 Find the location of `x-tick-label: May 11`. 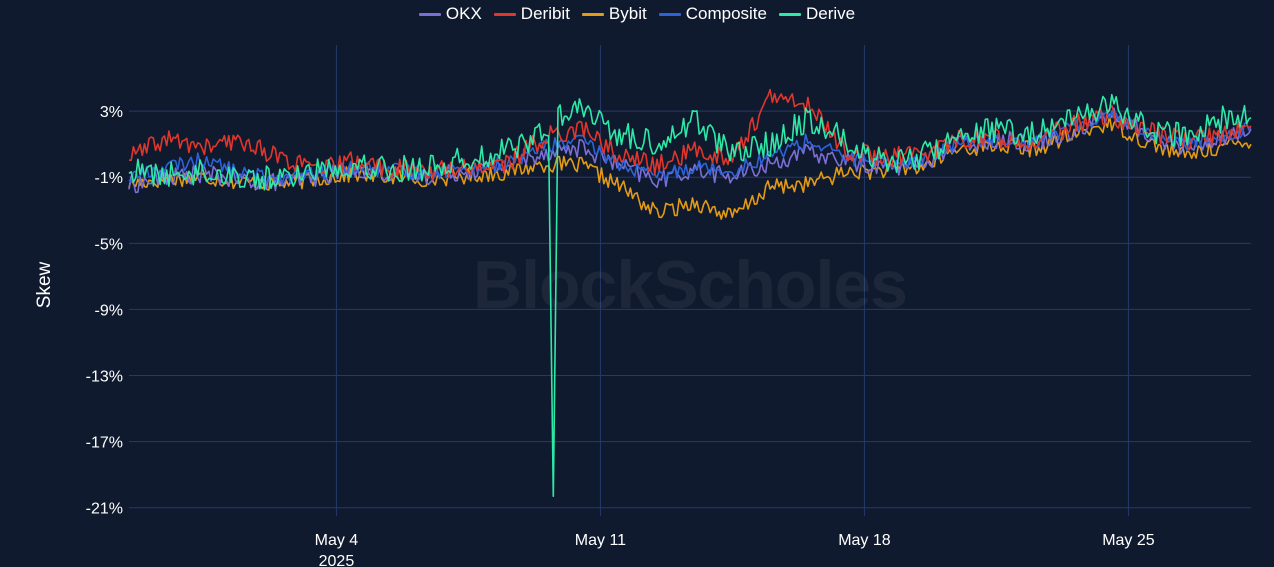

x-tick-label: May 11 is located at coordinates (600, 540).